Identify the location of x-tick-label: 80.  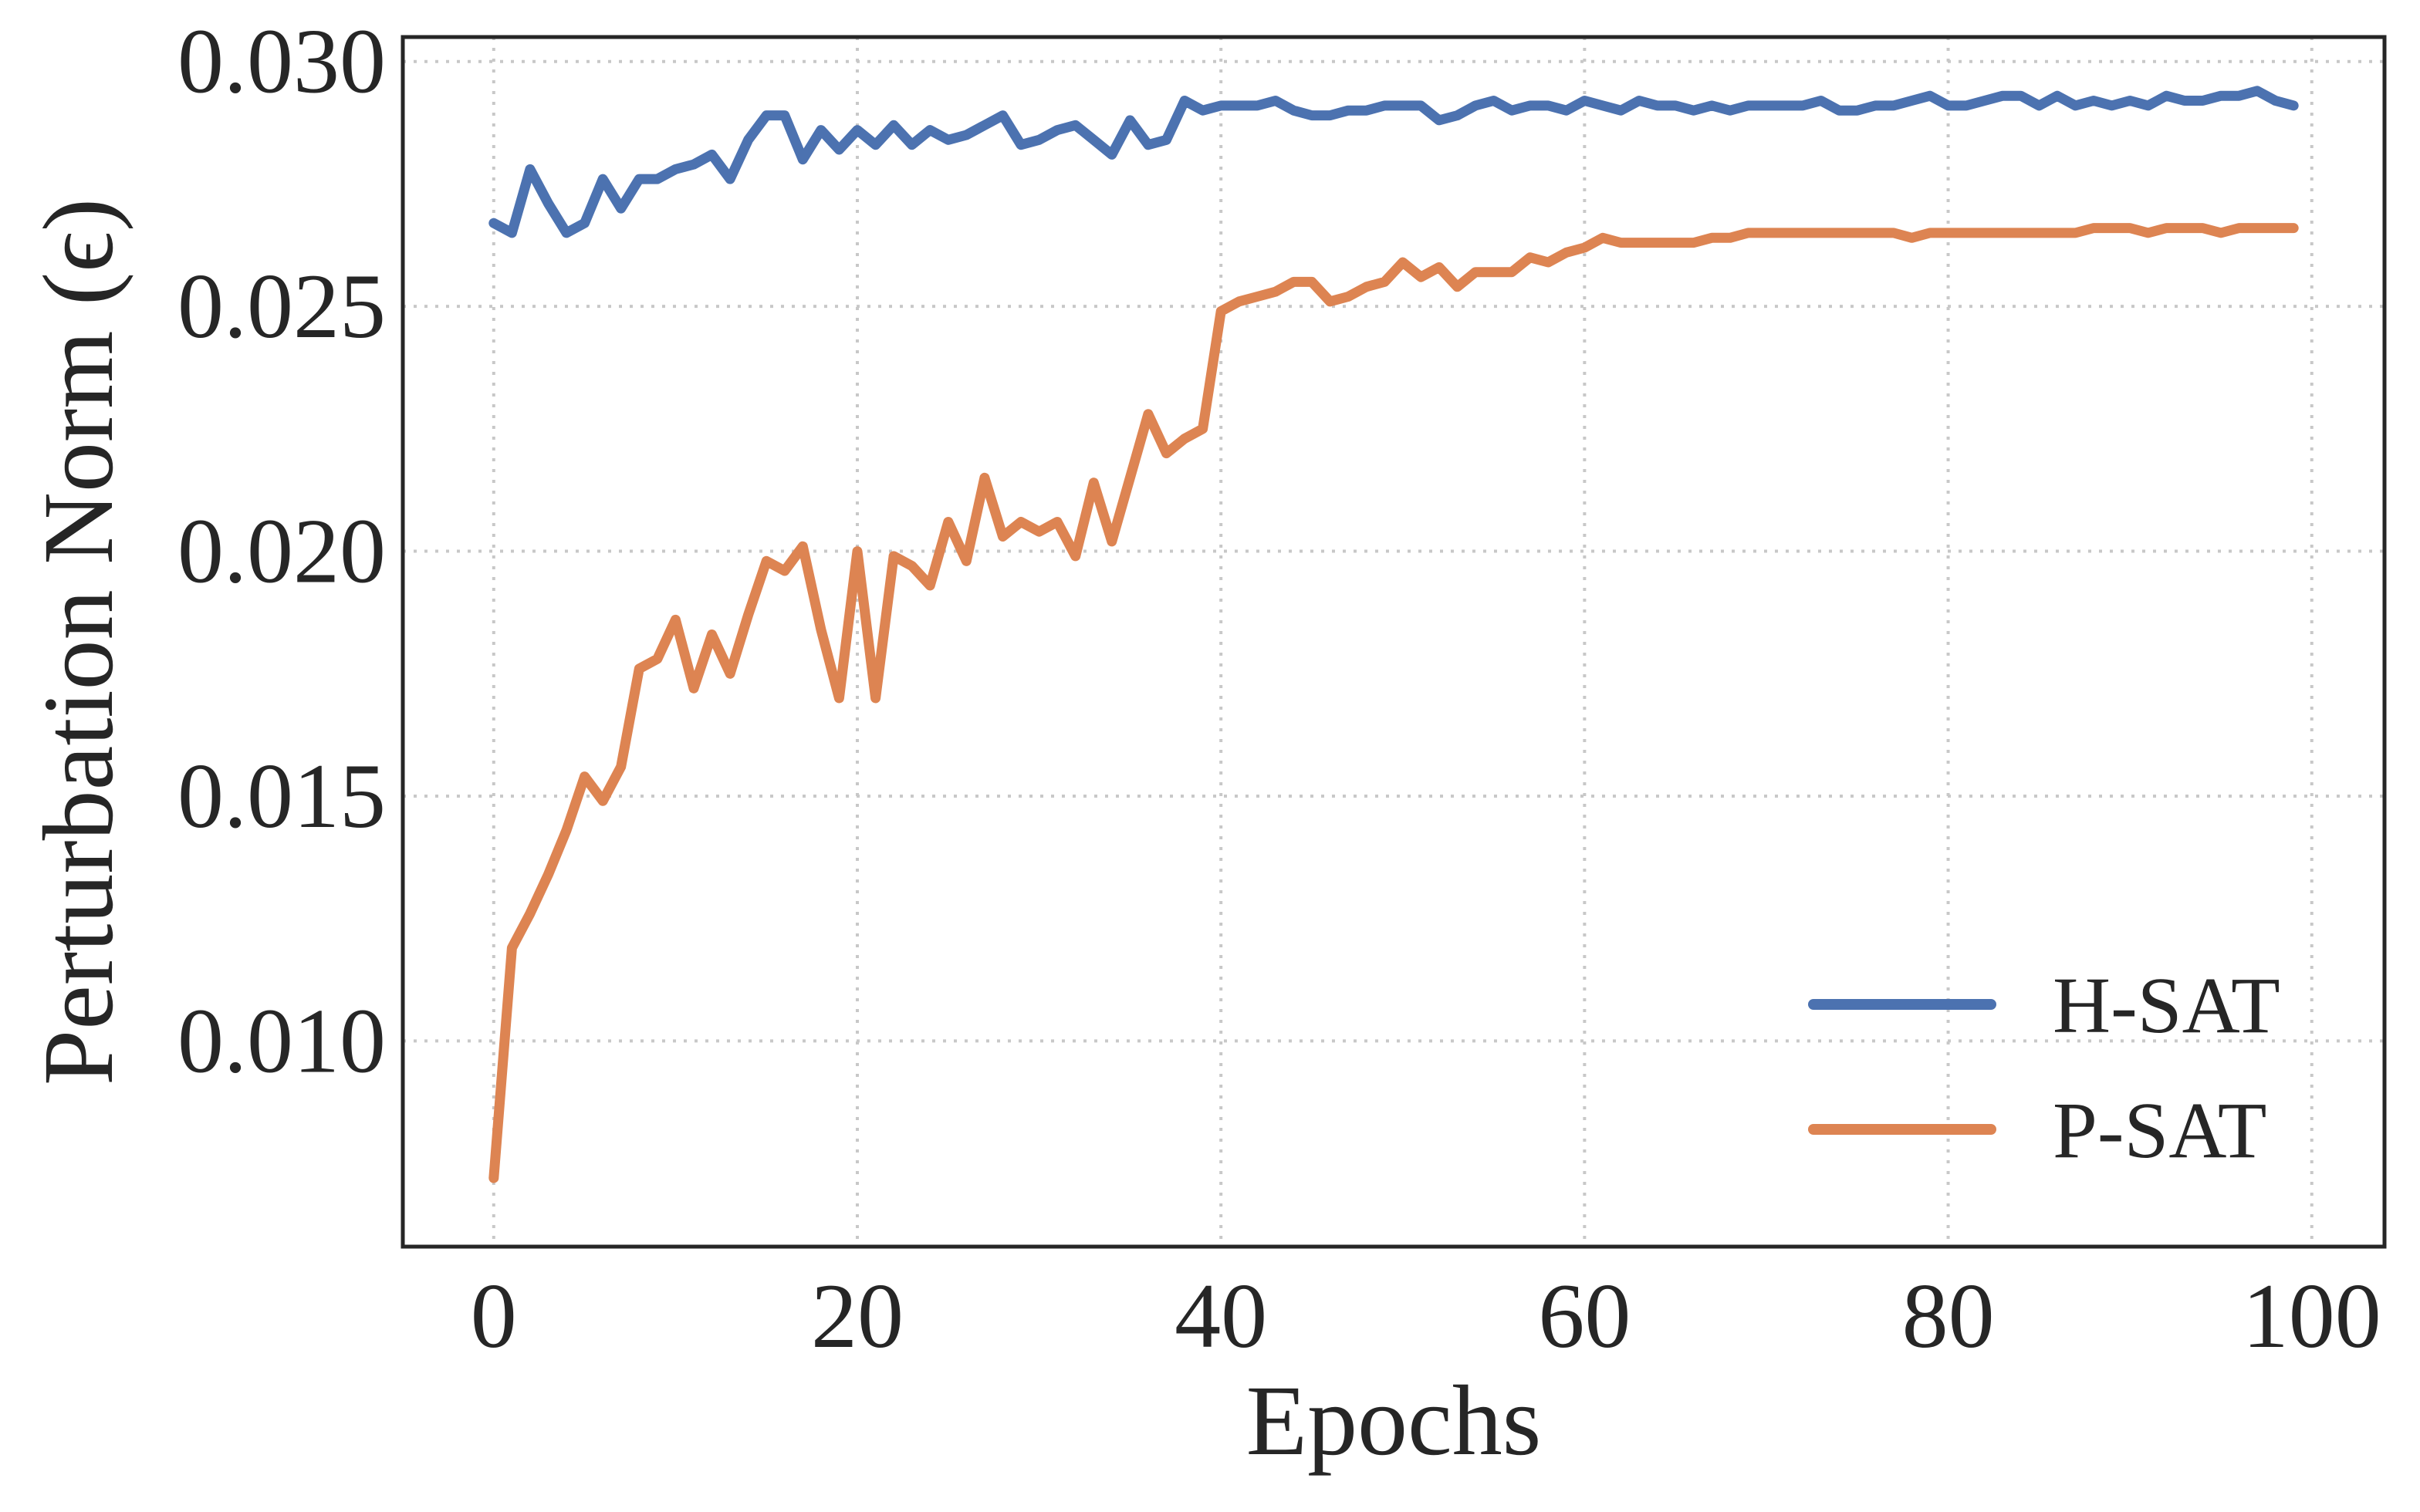
(1948, 1315).